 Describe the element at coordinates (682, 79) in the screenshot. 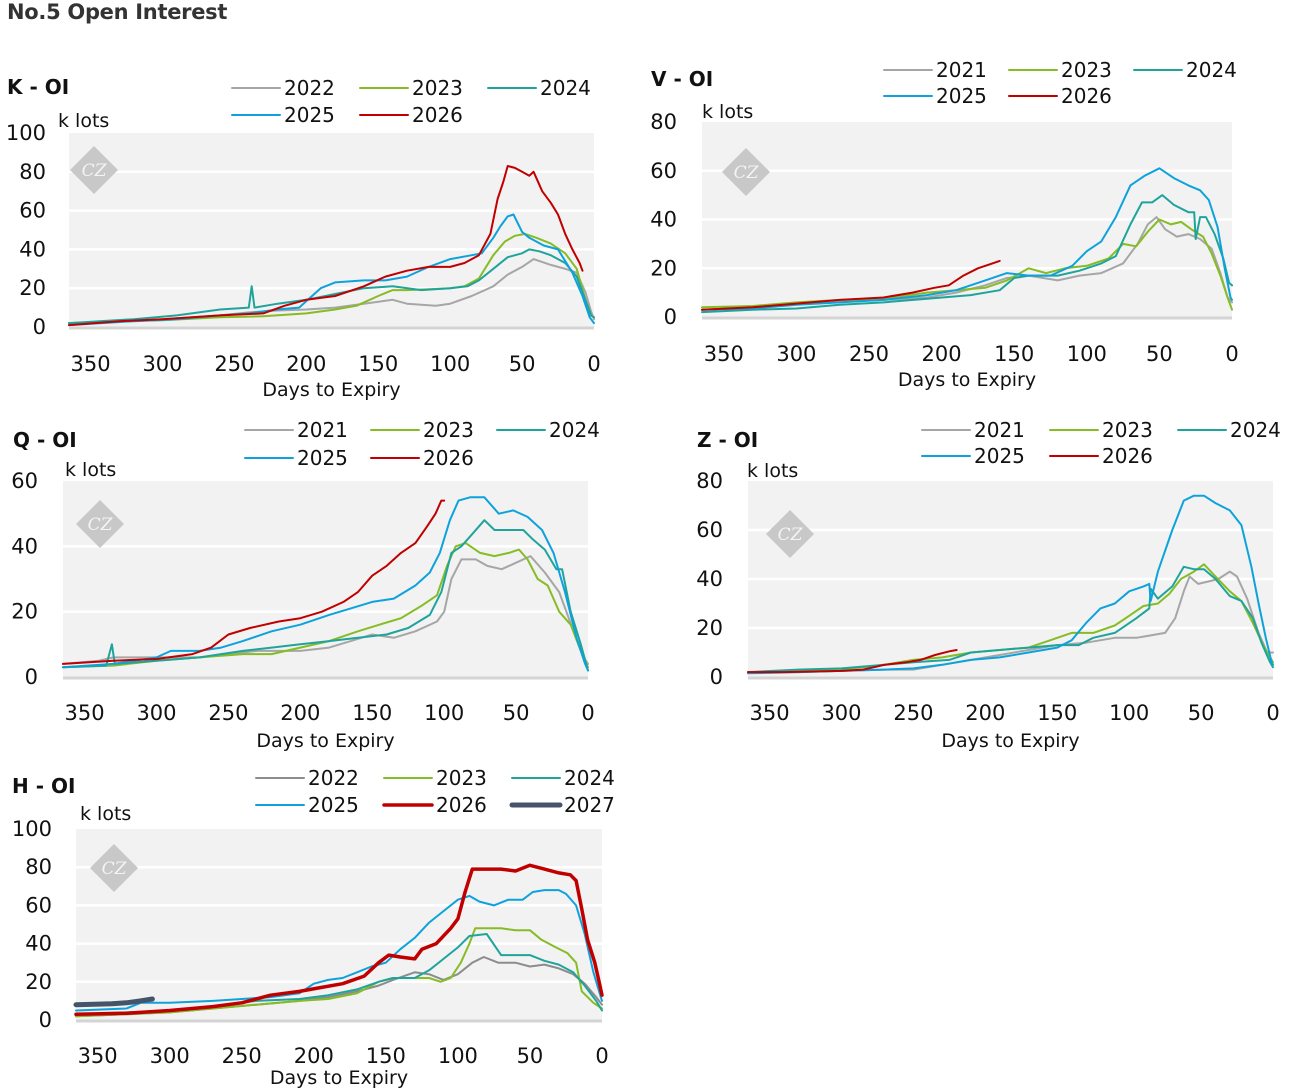

I see `chart-title: V - OI` at that location.